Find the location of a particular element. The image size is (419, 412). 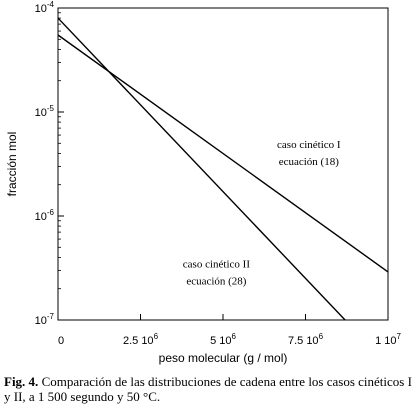

x-tick-label: 0 is located at coordinates (61, 341).